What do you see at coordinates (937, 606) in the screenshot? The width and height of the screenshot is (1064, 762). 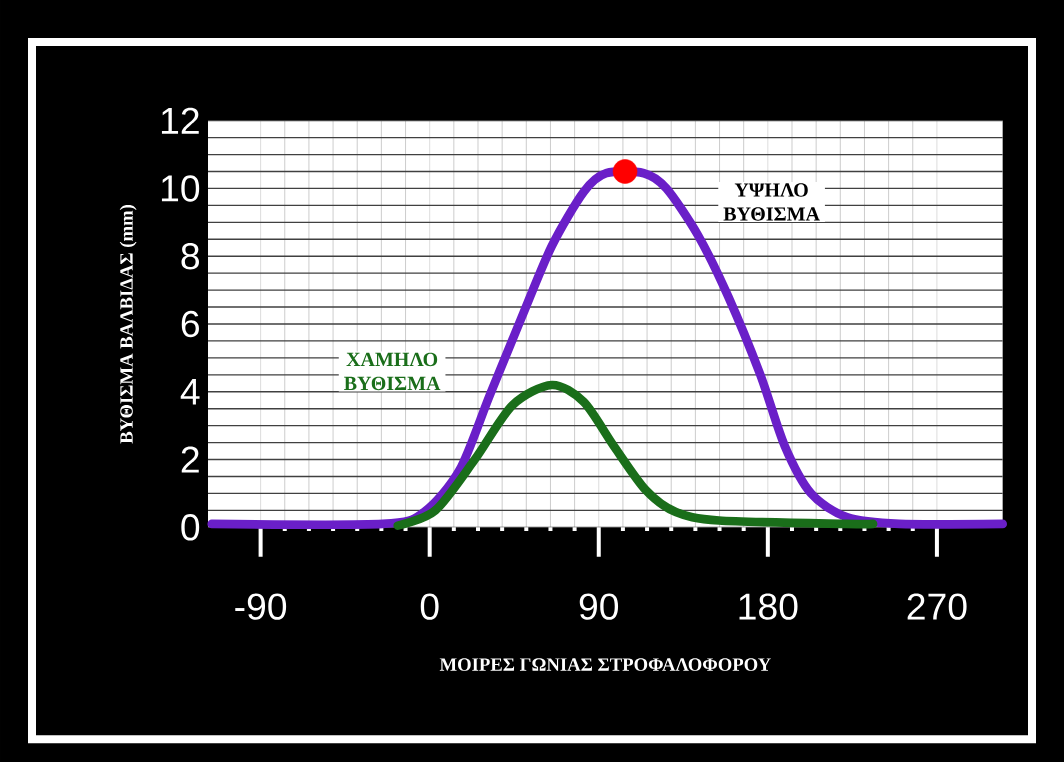 I see `x-tick-label: 270` at bounding box center [937, 606].